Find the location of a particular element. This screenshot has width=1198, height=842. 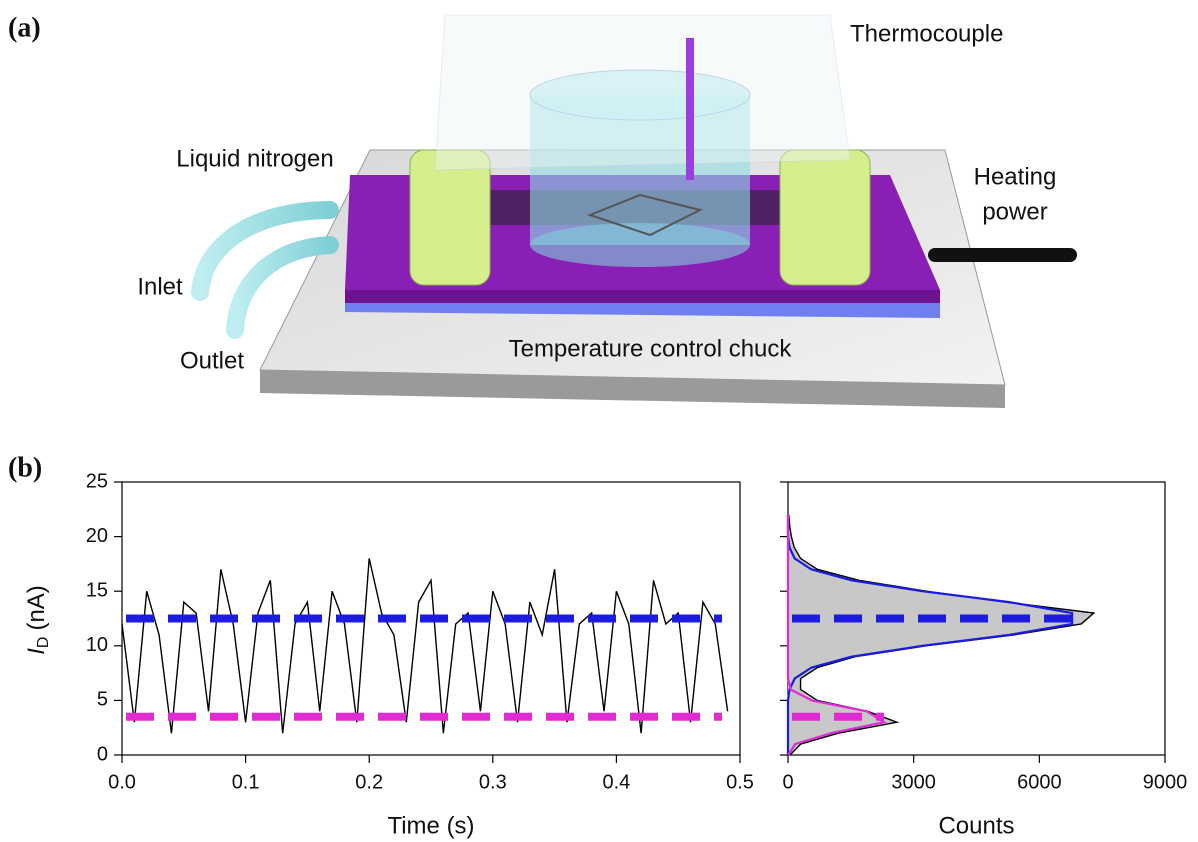

y-tick-label: 15 is located at coordinates (97, 590).